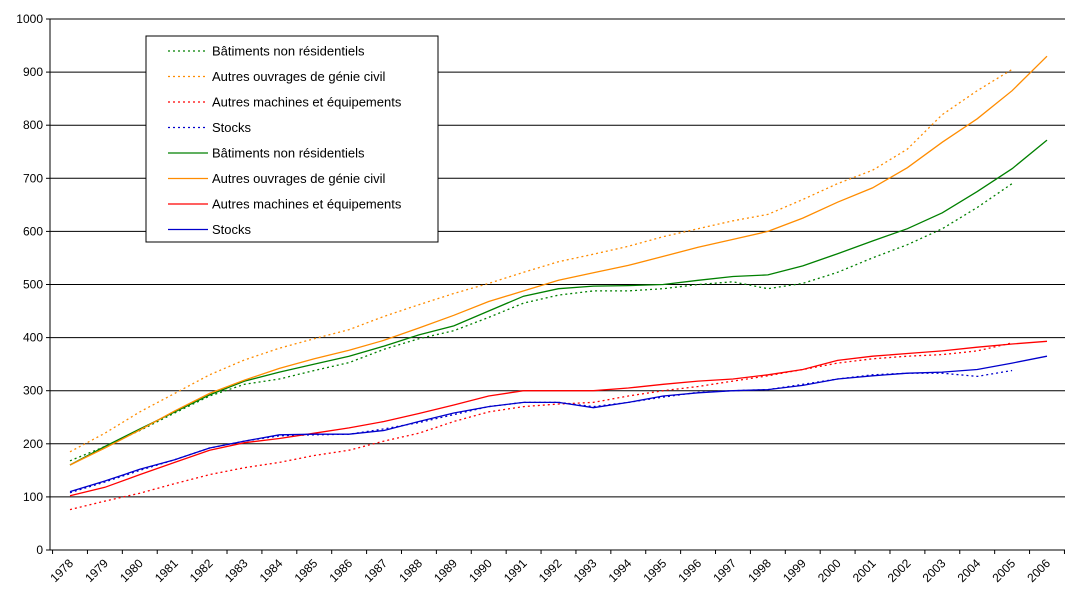 Image resolution: width=1071 pixels, height=597 pixels. Describe the element at coordinates (794, 570) in the screenshot. I see `x-tick-label: 1999` at that location.